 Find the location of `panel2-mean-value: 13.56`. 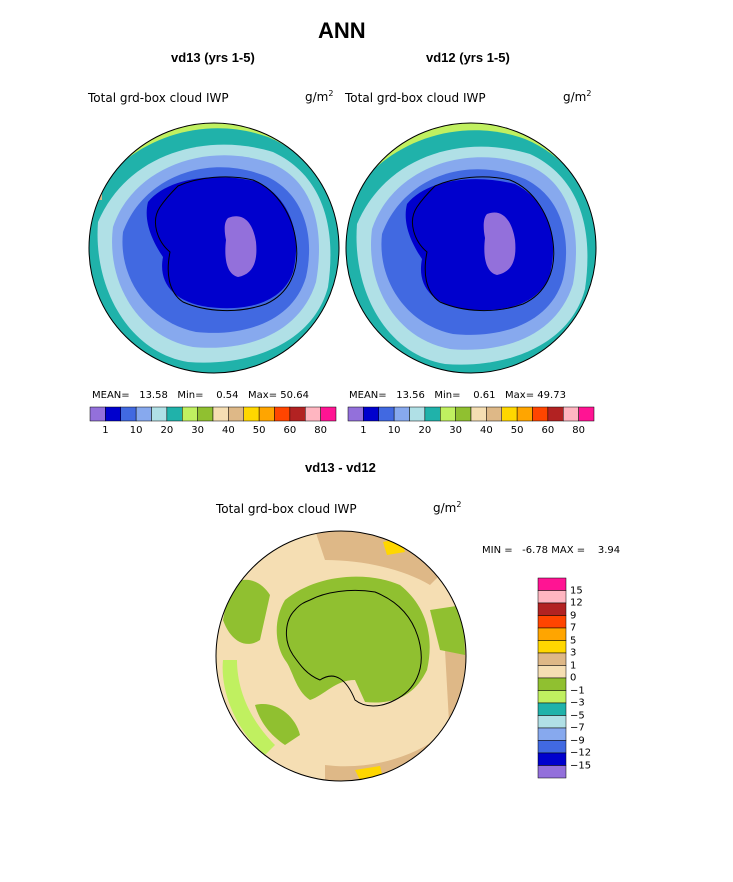

panel2-mean-value: 13.56 is located at coordinates (410, 395).